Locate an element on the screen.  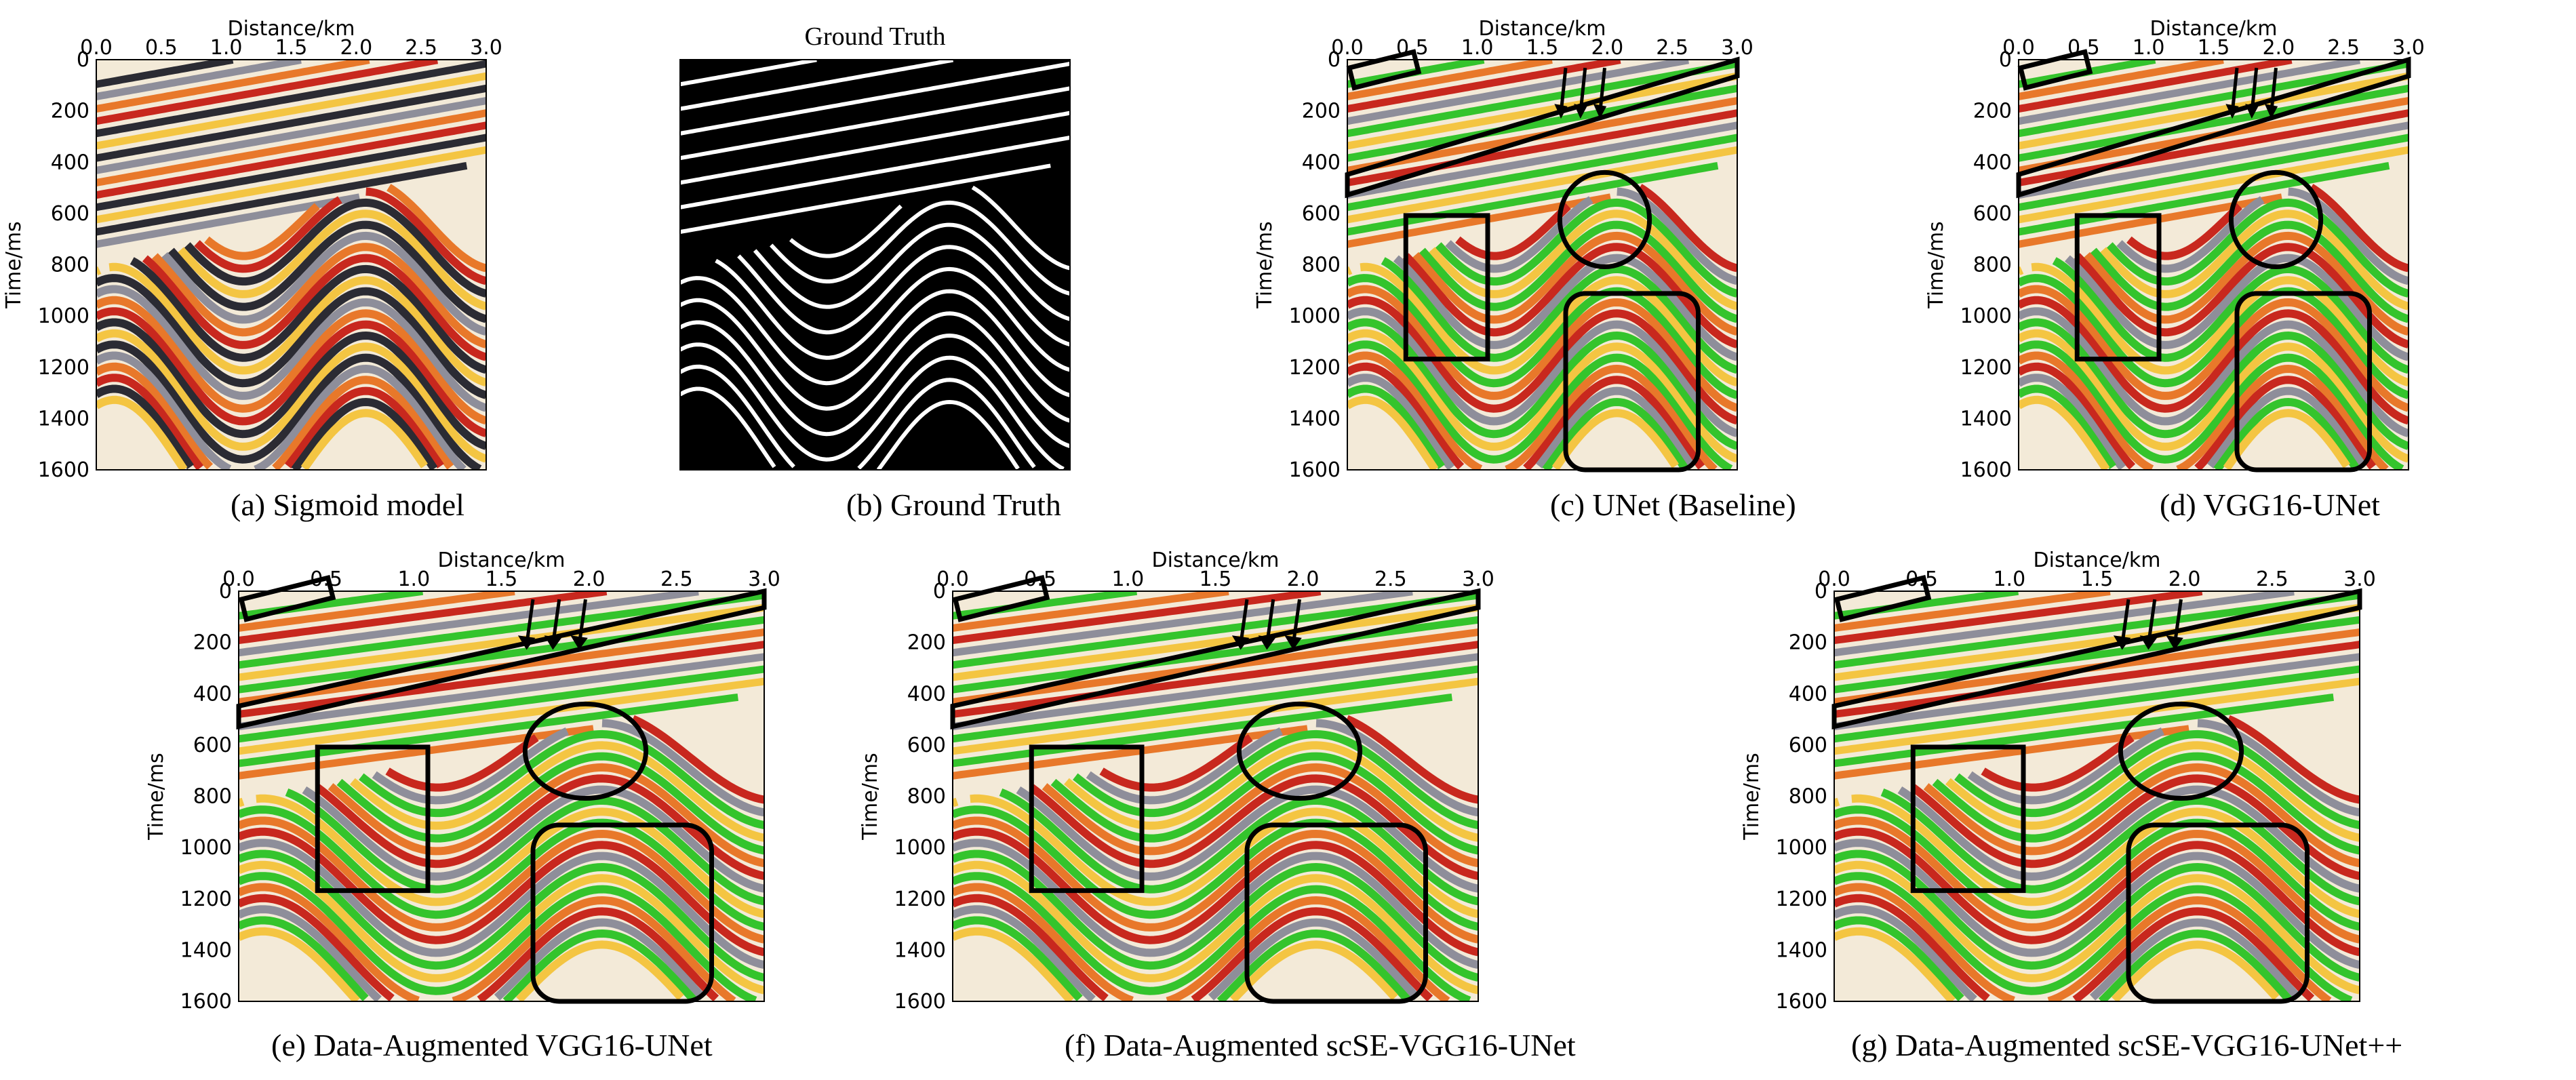
x-tick-label: 2.0 is located at coordinates (2184, 579).